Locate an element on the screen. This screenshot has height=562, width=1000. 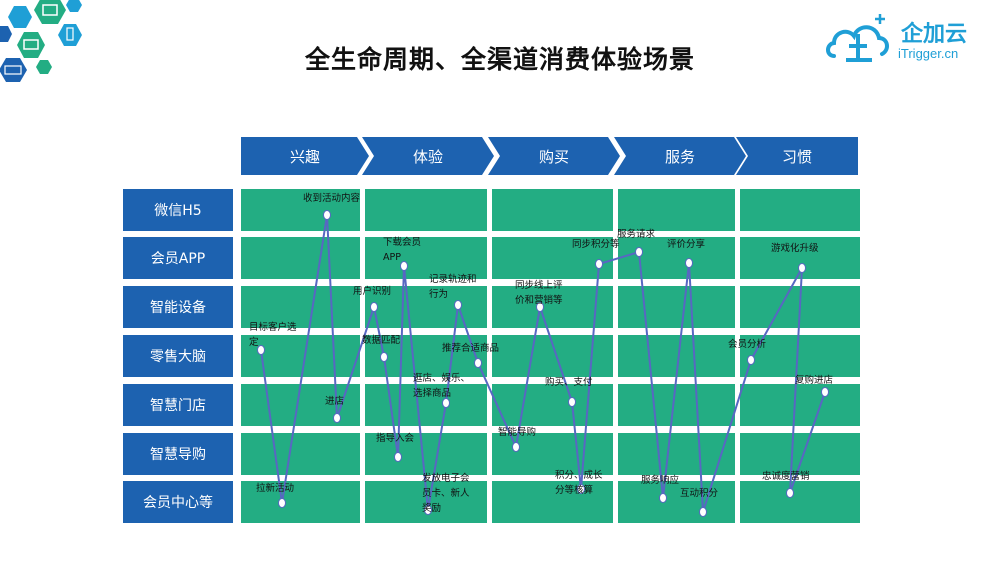
journey-point-label: 下载会员 APP is located at coordinates (402, 249).